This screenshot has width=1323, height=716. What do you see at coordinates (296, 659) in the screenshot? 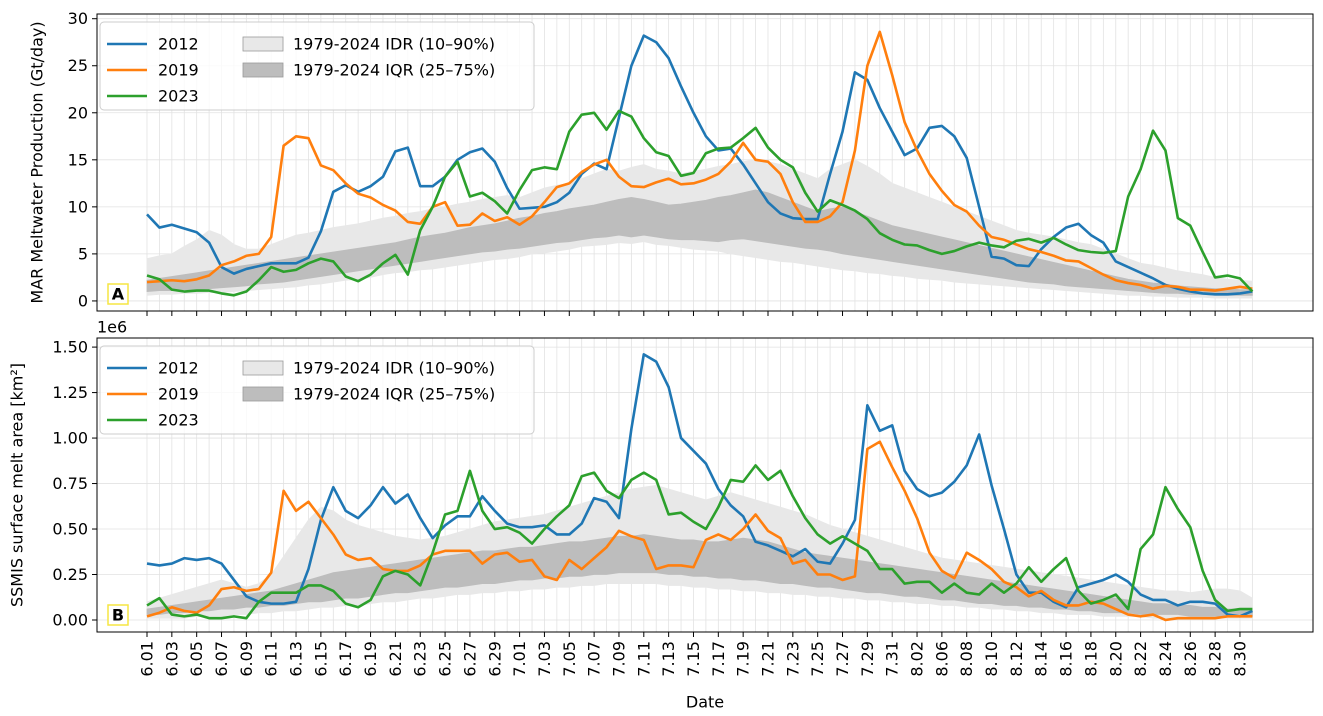
I see `x-tick-label: 6.13` at bounding box center [296, 659].